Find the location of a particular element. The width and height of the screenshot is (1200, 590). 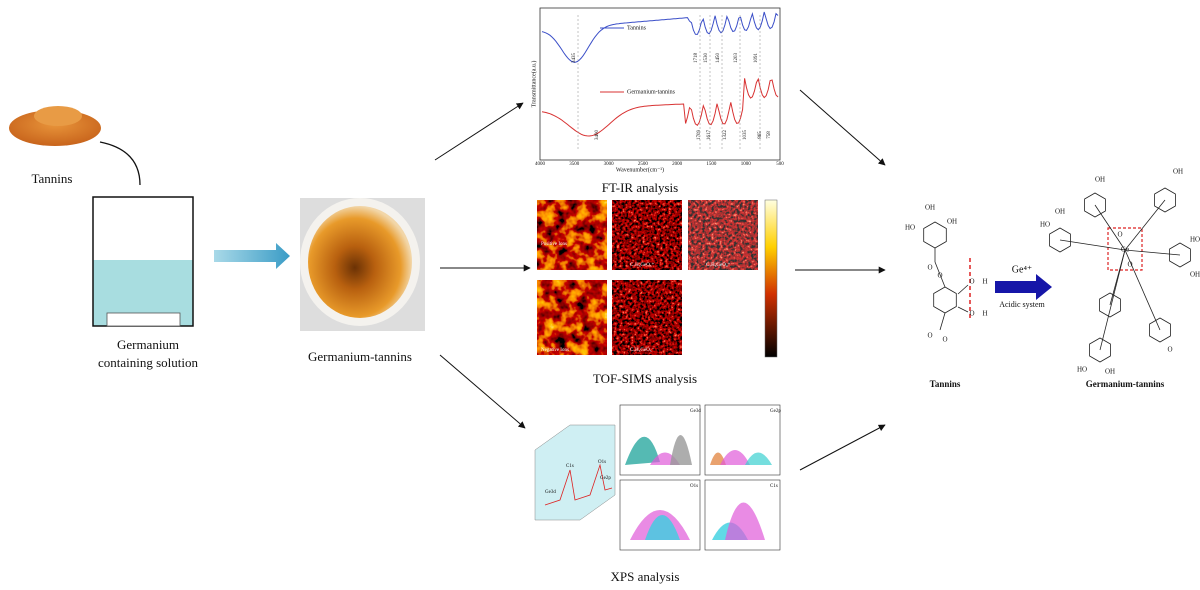

ge-box is located at coordinates (1125, 249).